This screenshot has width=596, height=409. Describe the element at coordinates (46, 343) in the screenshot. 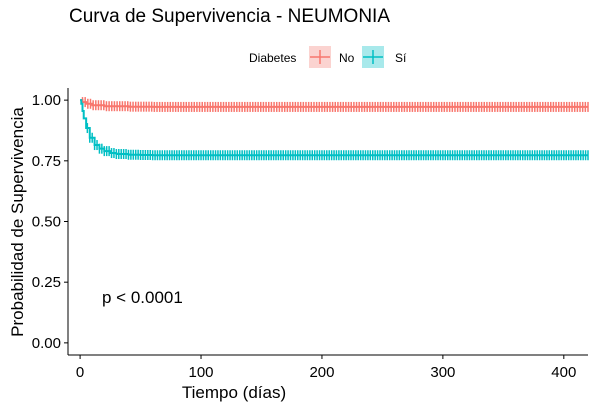

I see `y-tick-label: 0.00` at that location.